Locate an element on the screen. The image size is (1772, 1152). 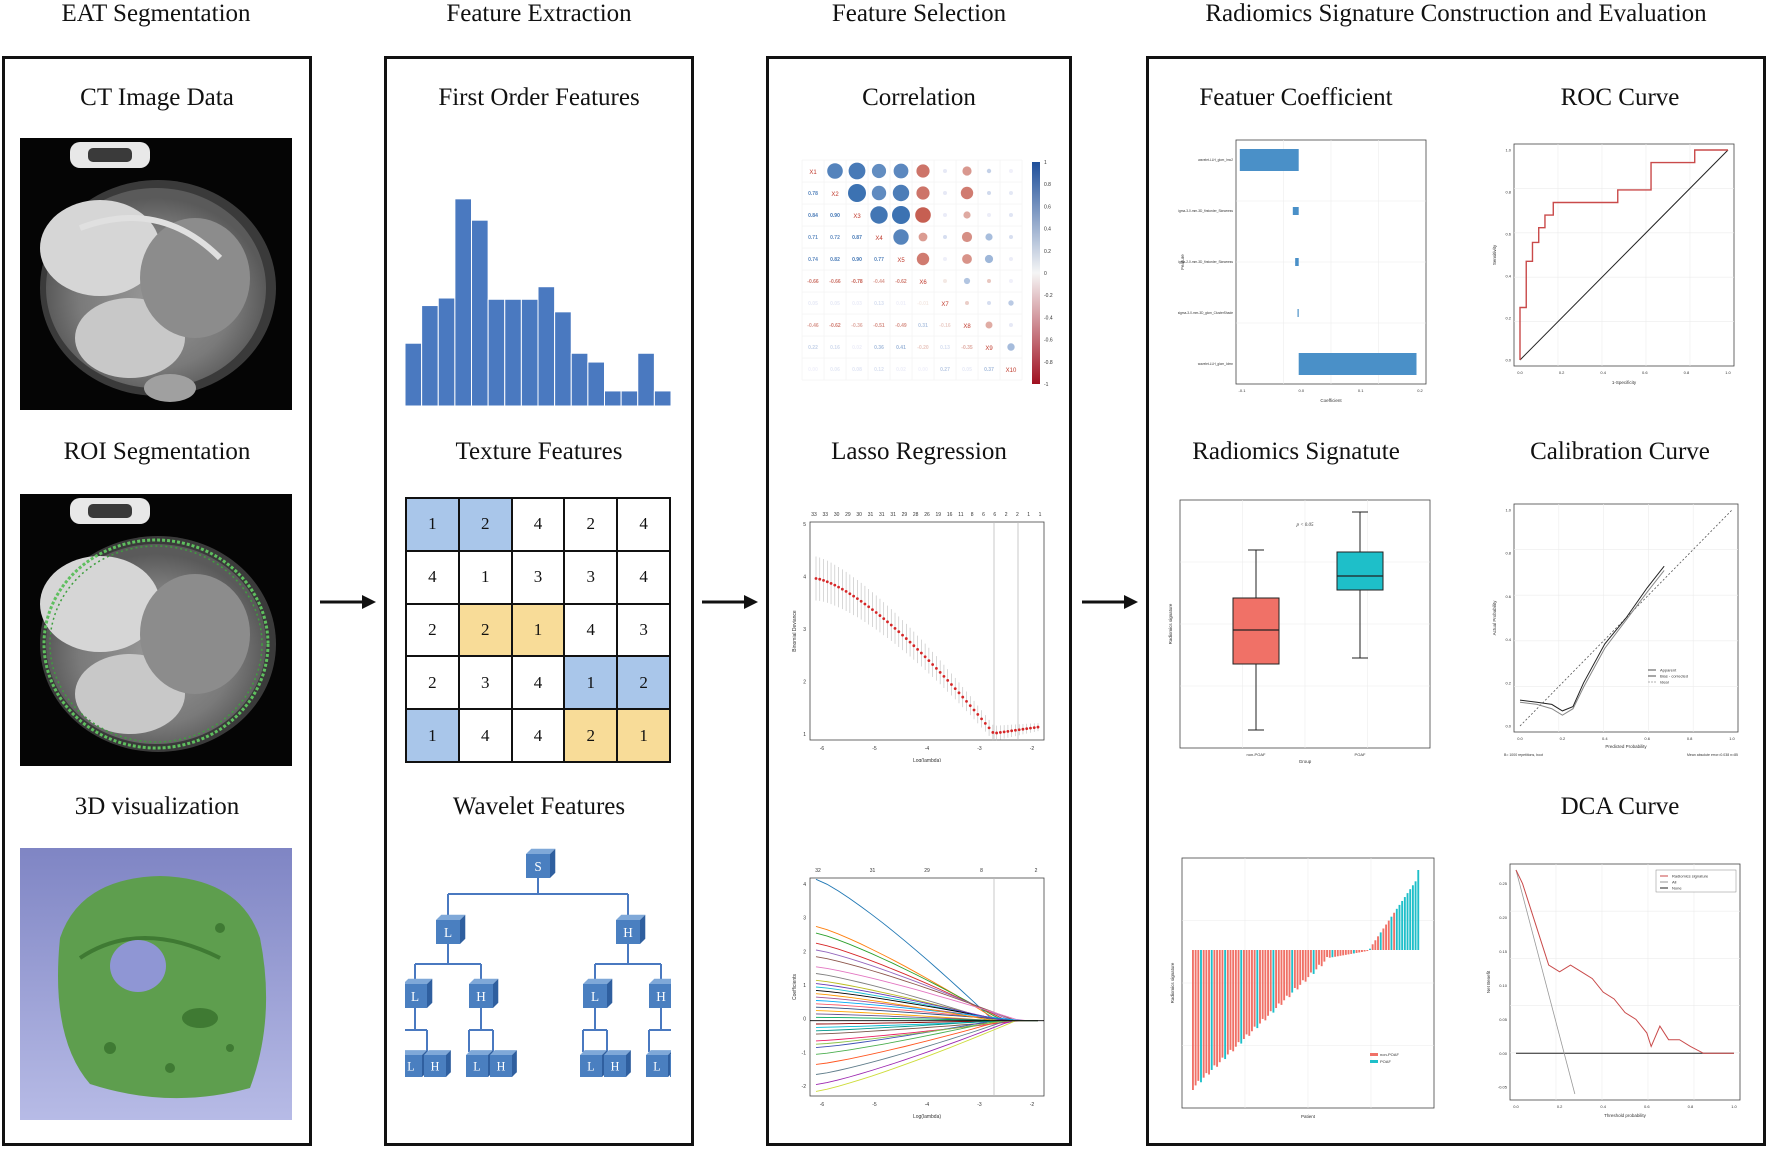
calibration-footer: Mean absolute error=0.038 n=85 is located at coordinates (1712, 755).